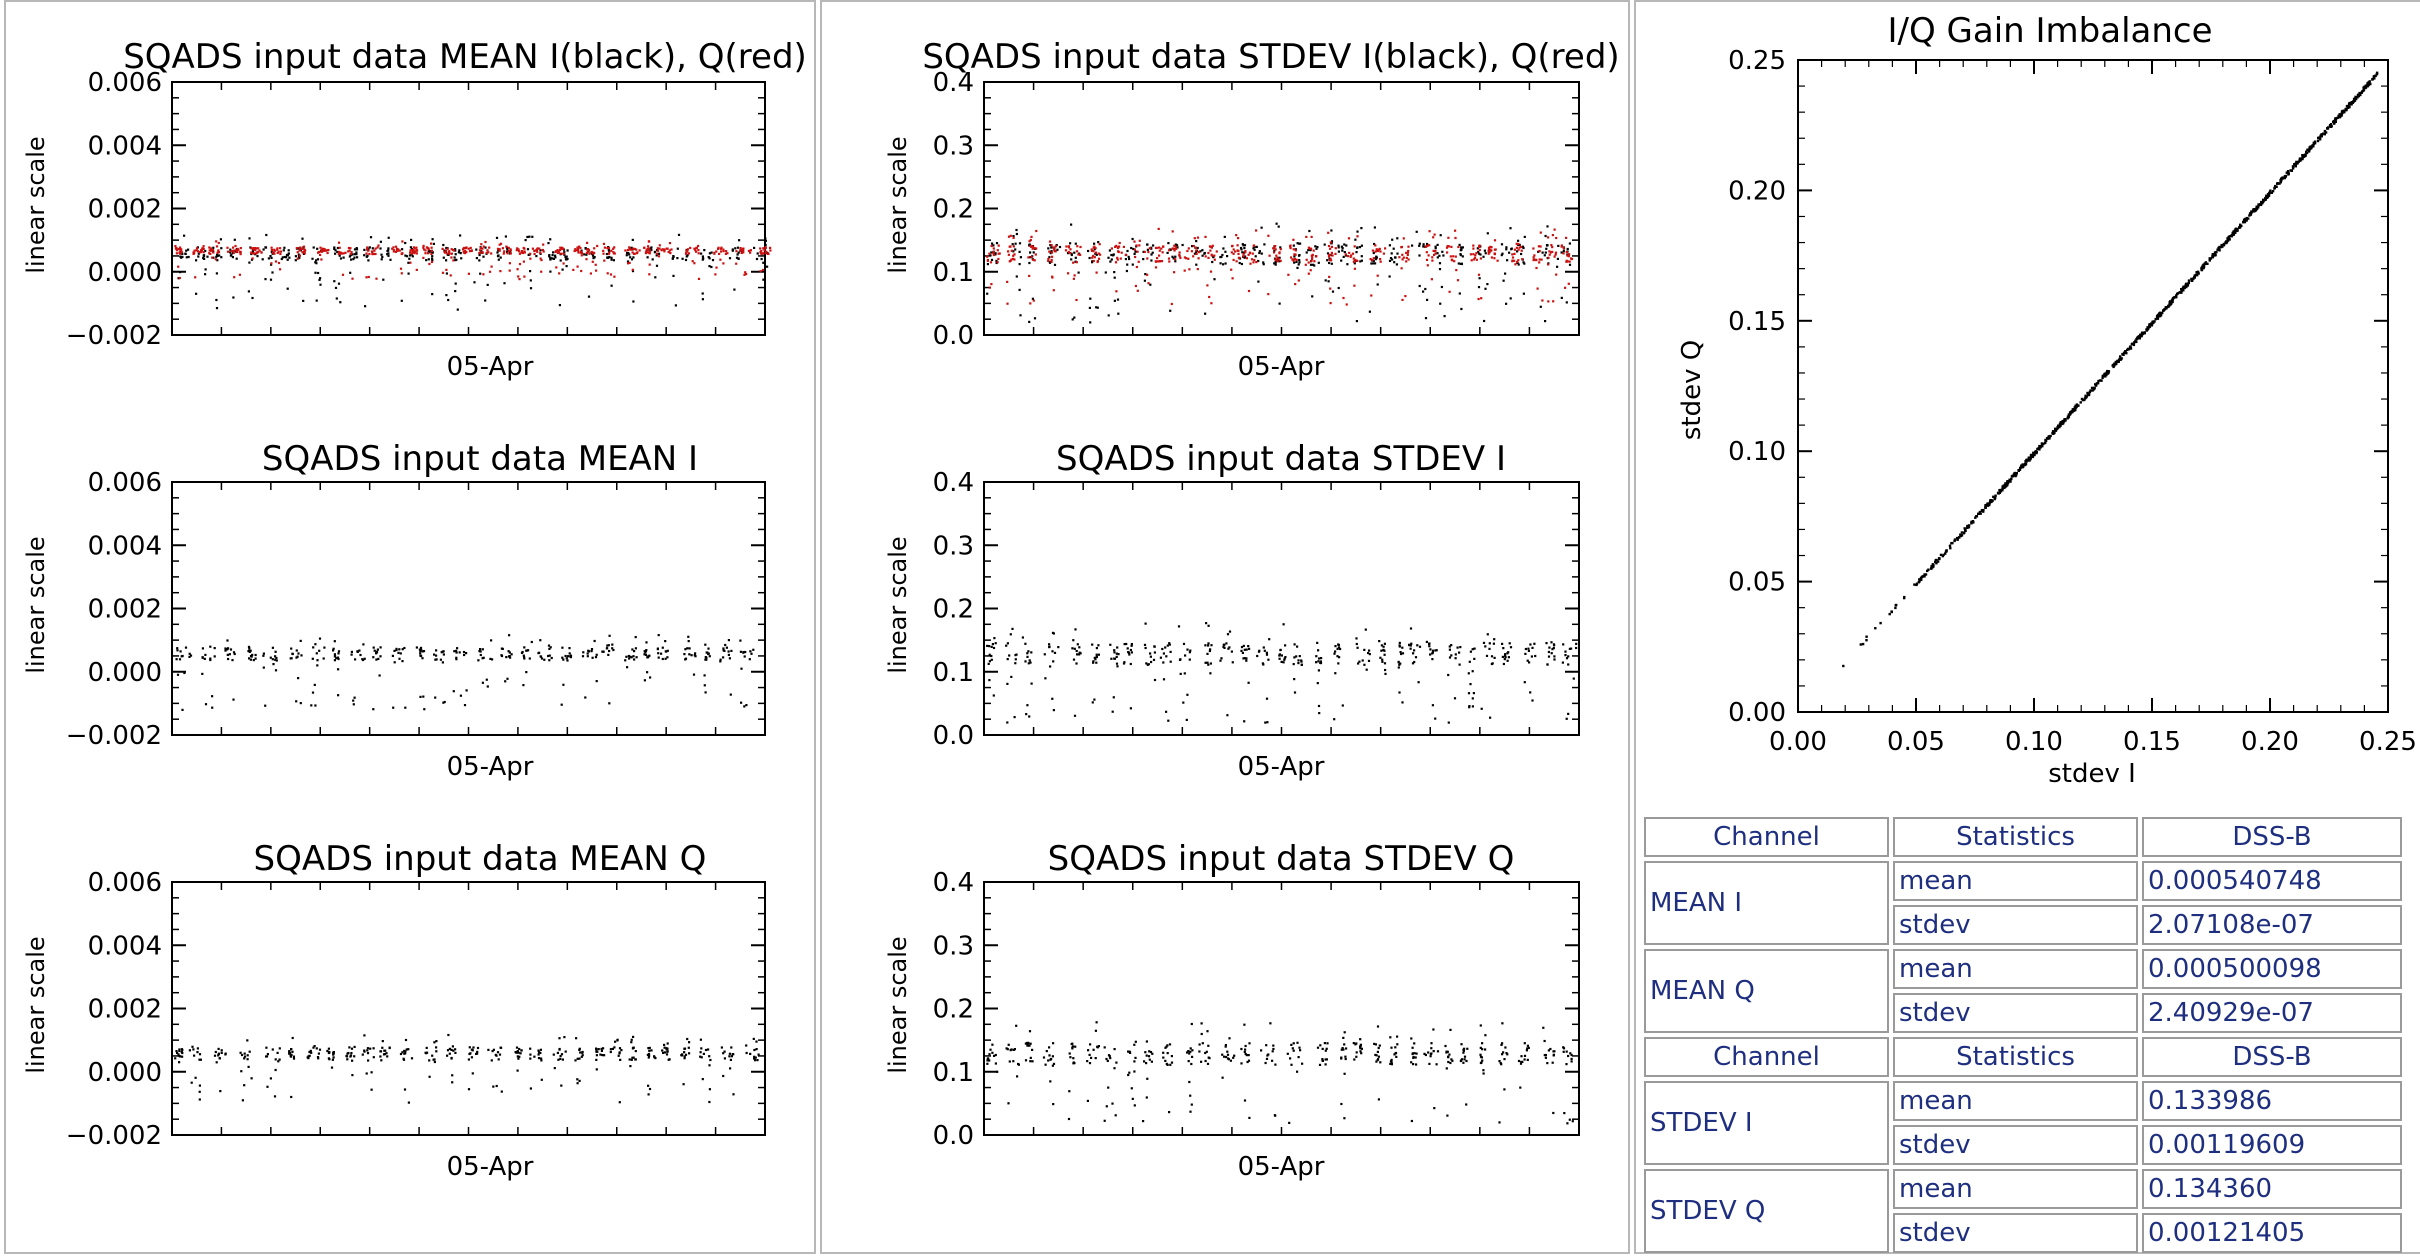 The image size is (2420, 1257). What do you see at coordinates (953, 1136) in the screenshot?
I see `y-tick-label: 0.0` at bounding box center [953, 1136].